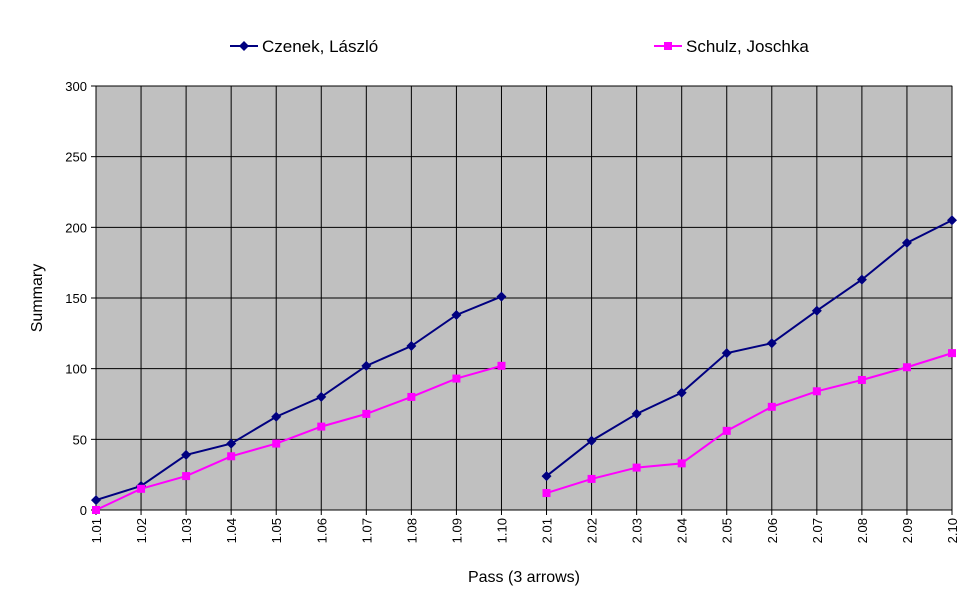 Image resolution: width=969 pixels, height=604 pixels. Describe the element at coordinates (456, 530) in the screenshot. I see `x-tick-label: 1.09` at that location.